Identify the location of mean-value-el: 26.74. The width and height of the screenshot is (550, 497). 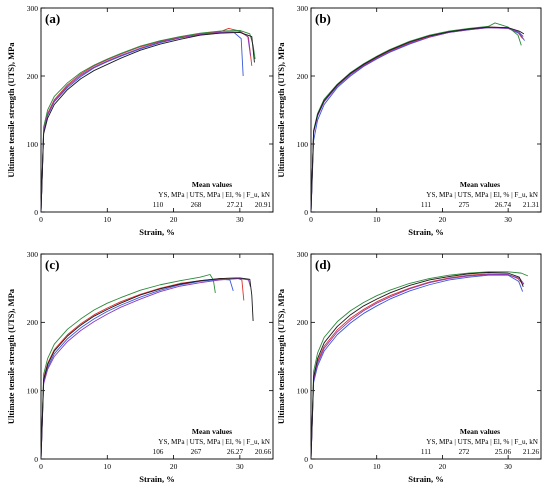
(503, 205).